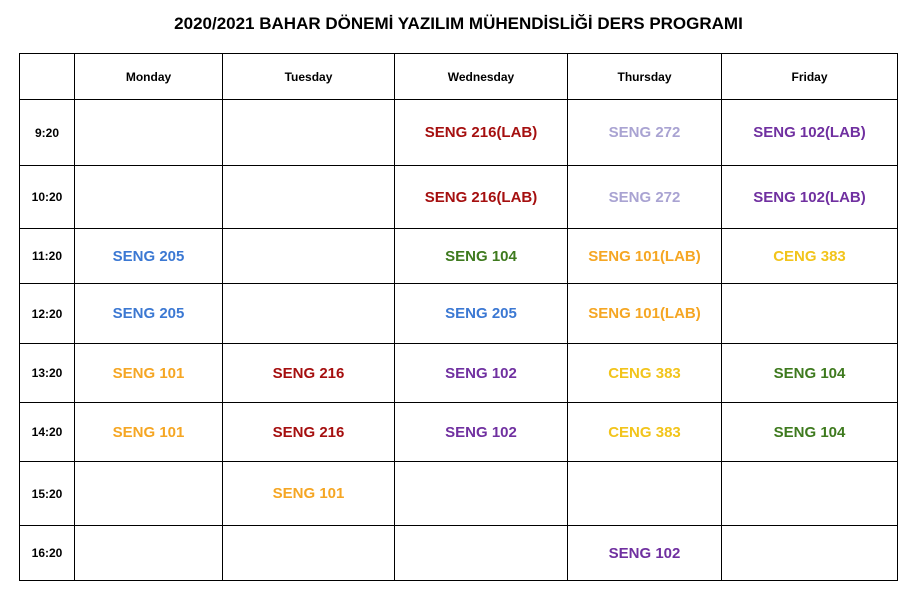 This screenshot has height=593, width=917. What do you see at coordinates (644, 76) in the screenshot?
I see `day-header-thursday: Thursday` at bounding box center [644, 76].